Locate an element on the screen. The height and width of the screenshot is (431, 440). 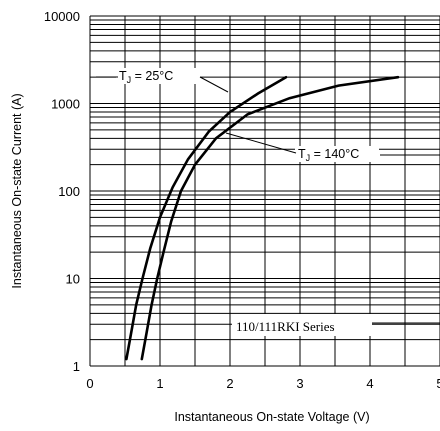
x-tick-label: 4 is located at coordinates (369, 383).